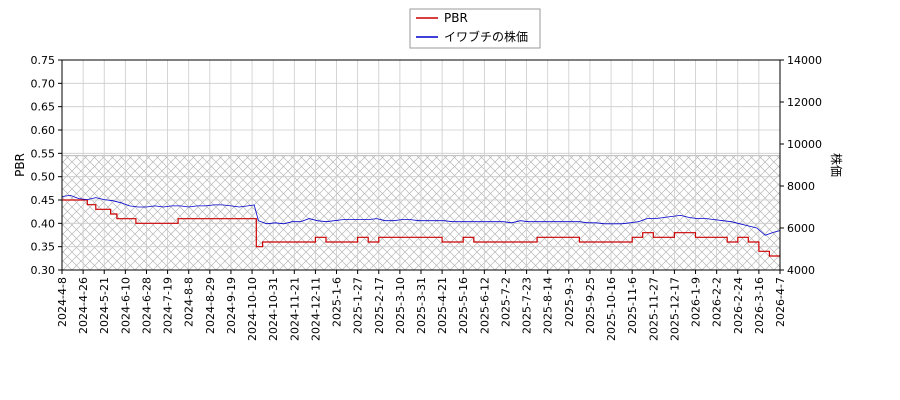  What do you see at coordinates (548, 305) in the screenshot?
I see `x-tick-label-23: 2025-8-14` at bounding box center [548, 305].